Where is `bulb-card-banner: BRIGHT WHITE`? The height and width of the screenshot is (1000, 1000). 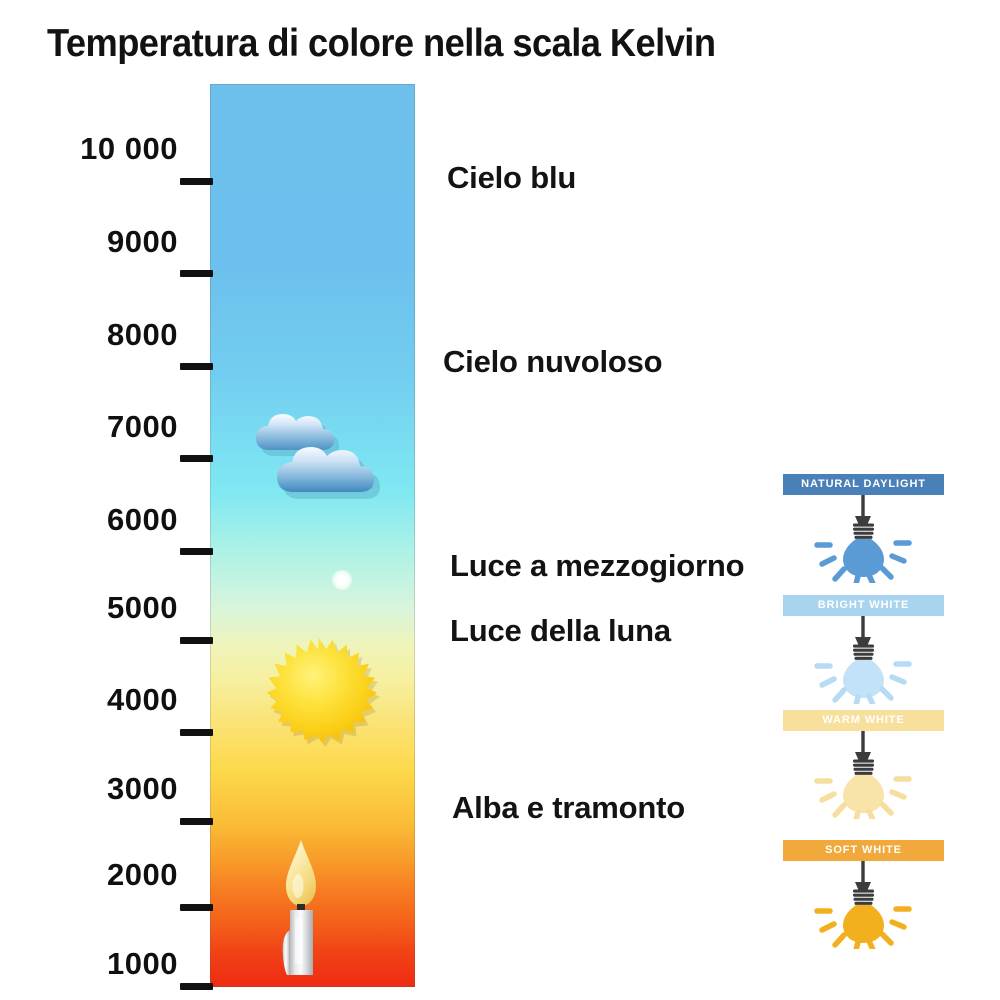
bulb-card-banner: BRIGHT WHITE is located at coordinates (863, 605).